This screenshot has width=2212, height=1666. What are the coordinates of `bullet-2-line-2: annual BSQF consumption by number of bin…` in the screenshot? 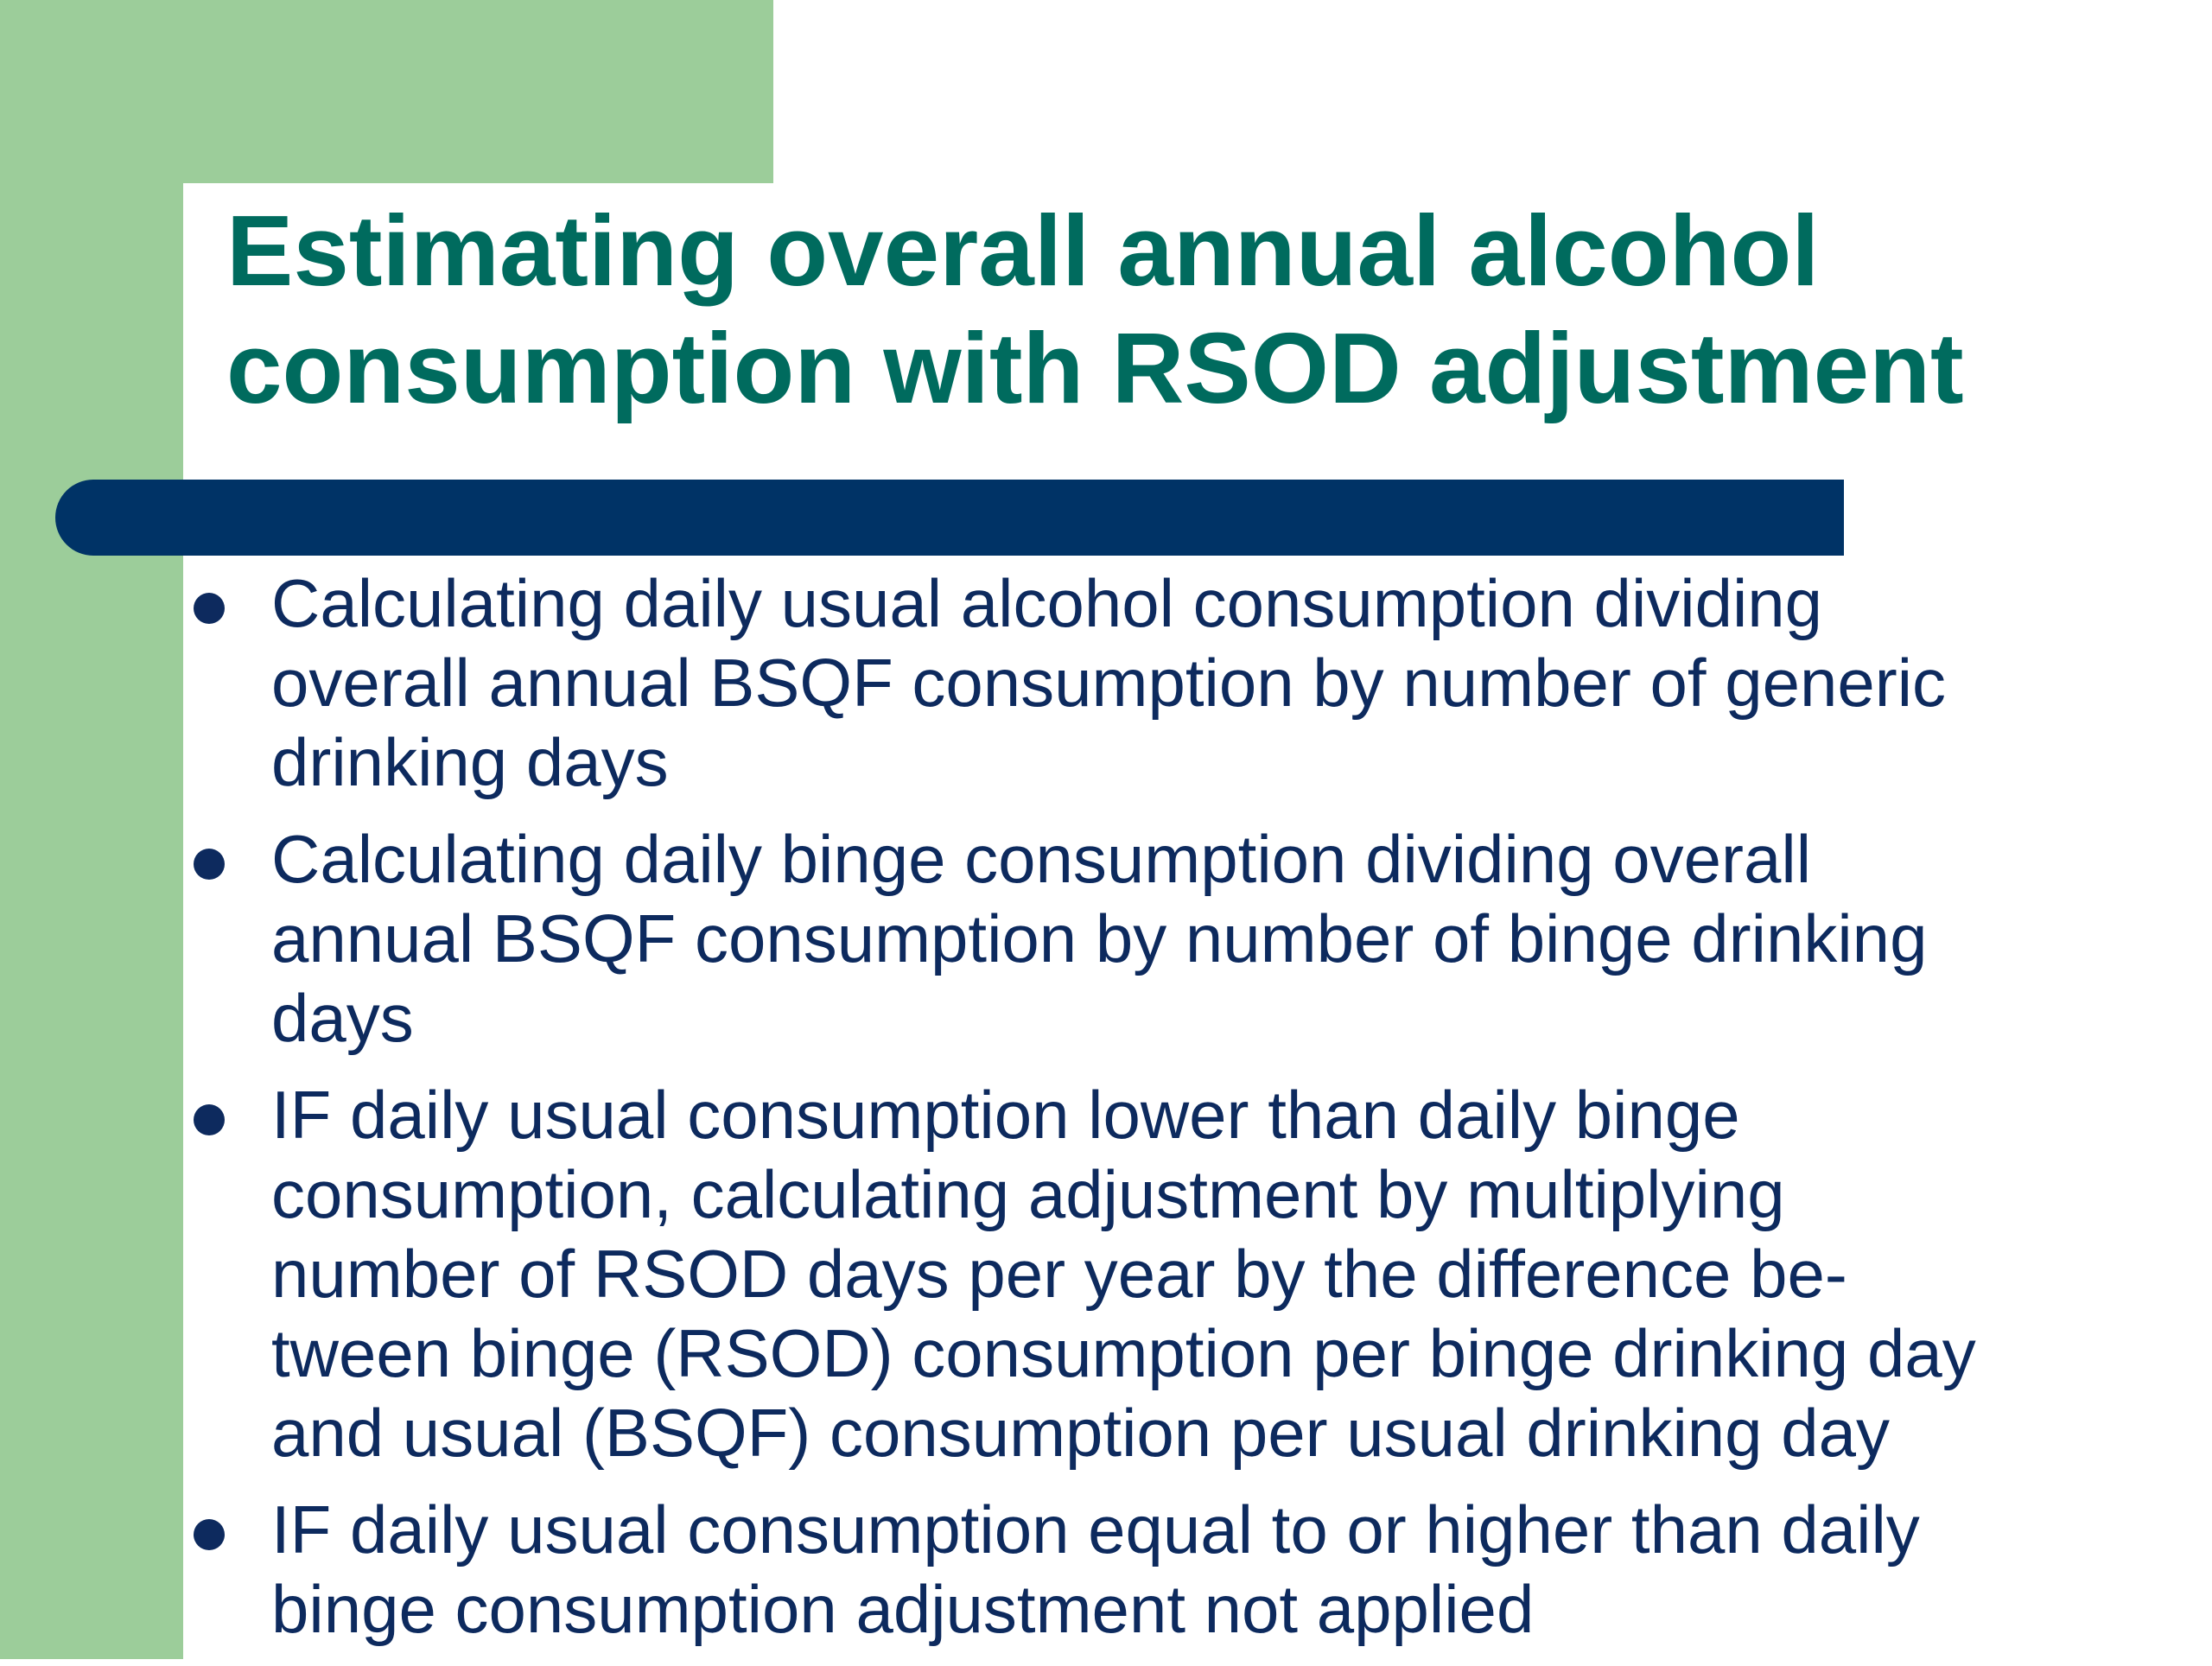 It's located at (1099, 938).